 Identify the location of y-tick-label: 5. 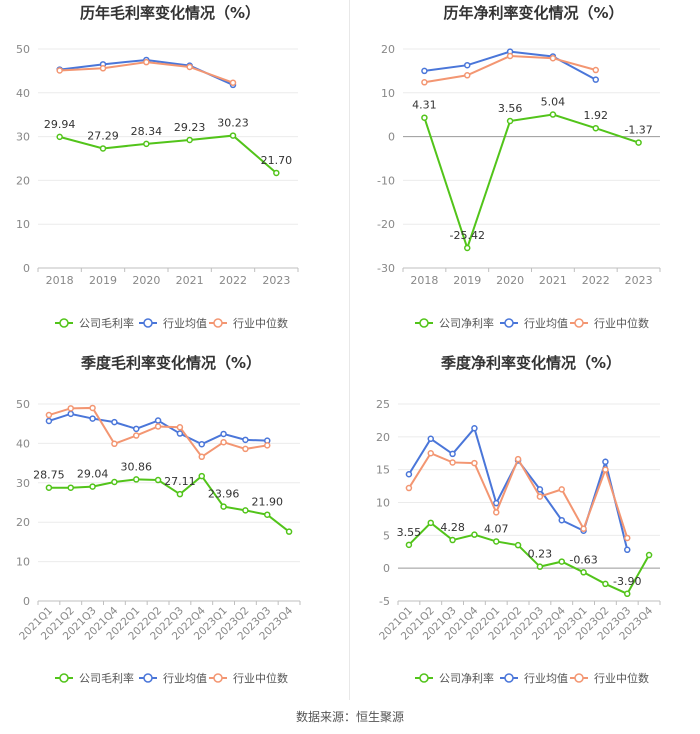
(386, 535).